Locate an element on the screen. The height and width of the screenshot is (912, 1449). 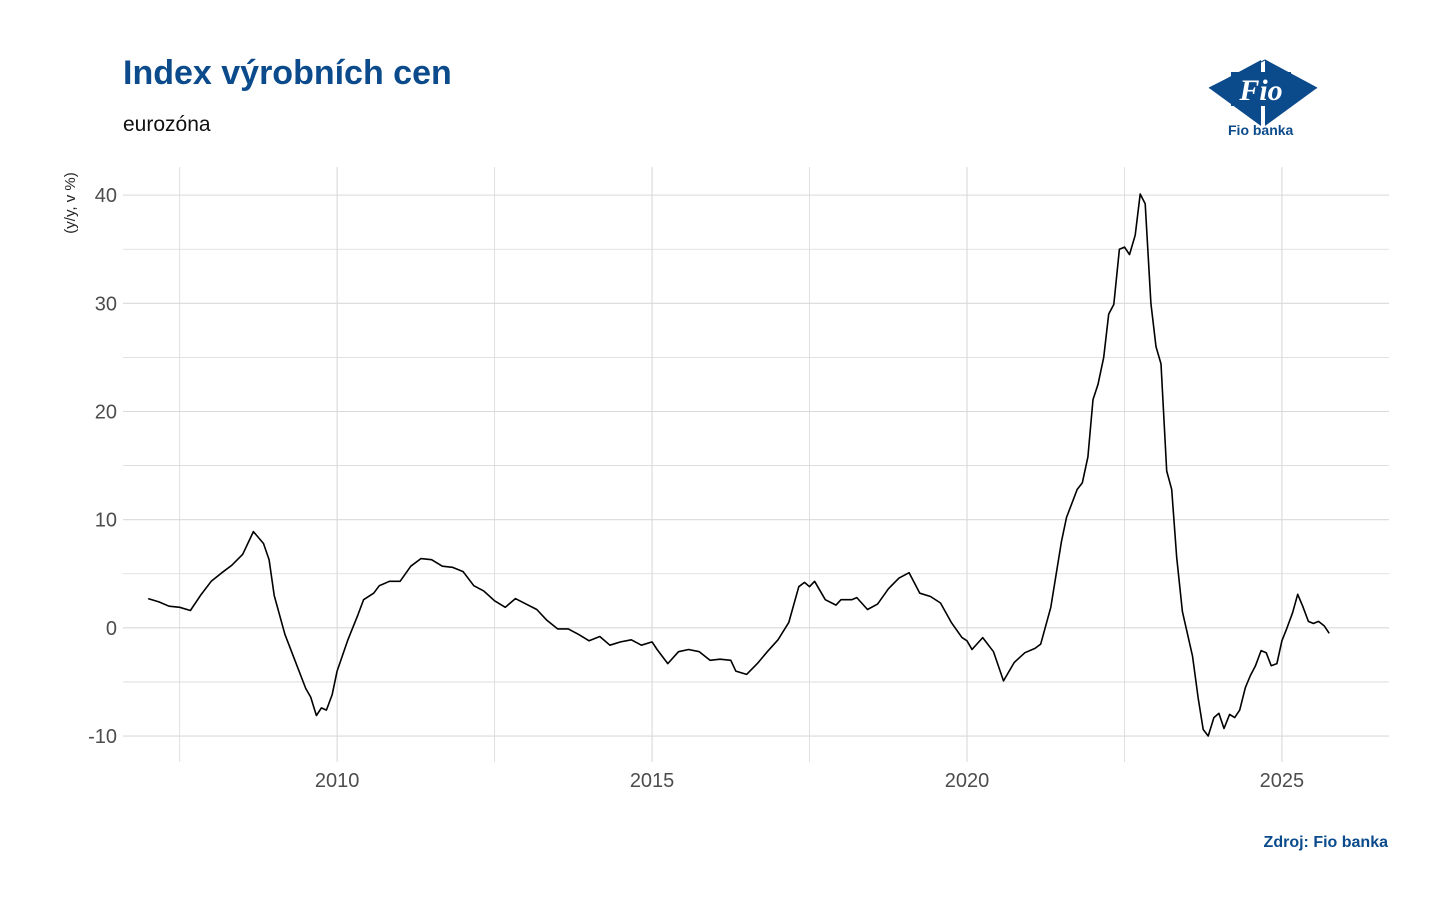
fio-logo-icon: Fio is located at coordinates (1263, 92).